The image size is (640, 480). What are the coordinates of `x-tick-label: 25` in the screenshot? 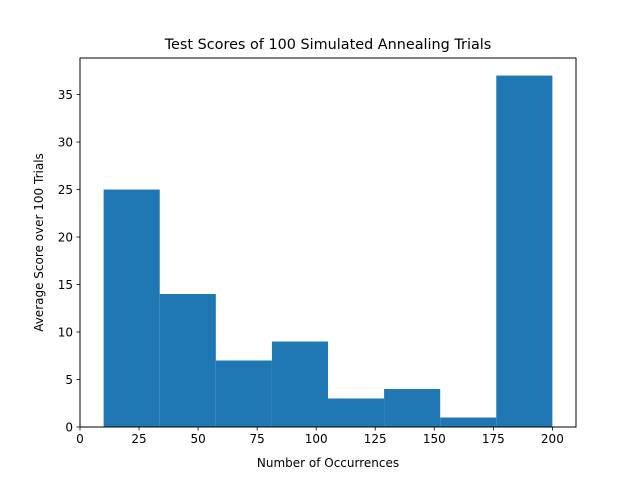 It's located at (138, 439).